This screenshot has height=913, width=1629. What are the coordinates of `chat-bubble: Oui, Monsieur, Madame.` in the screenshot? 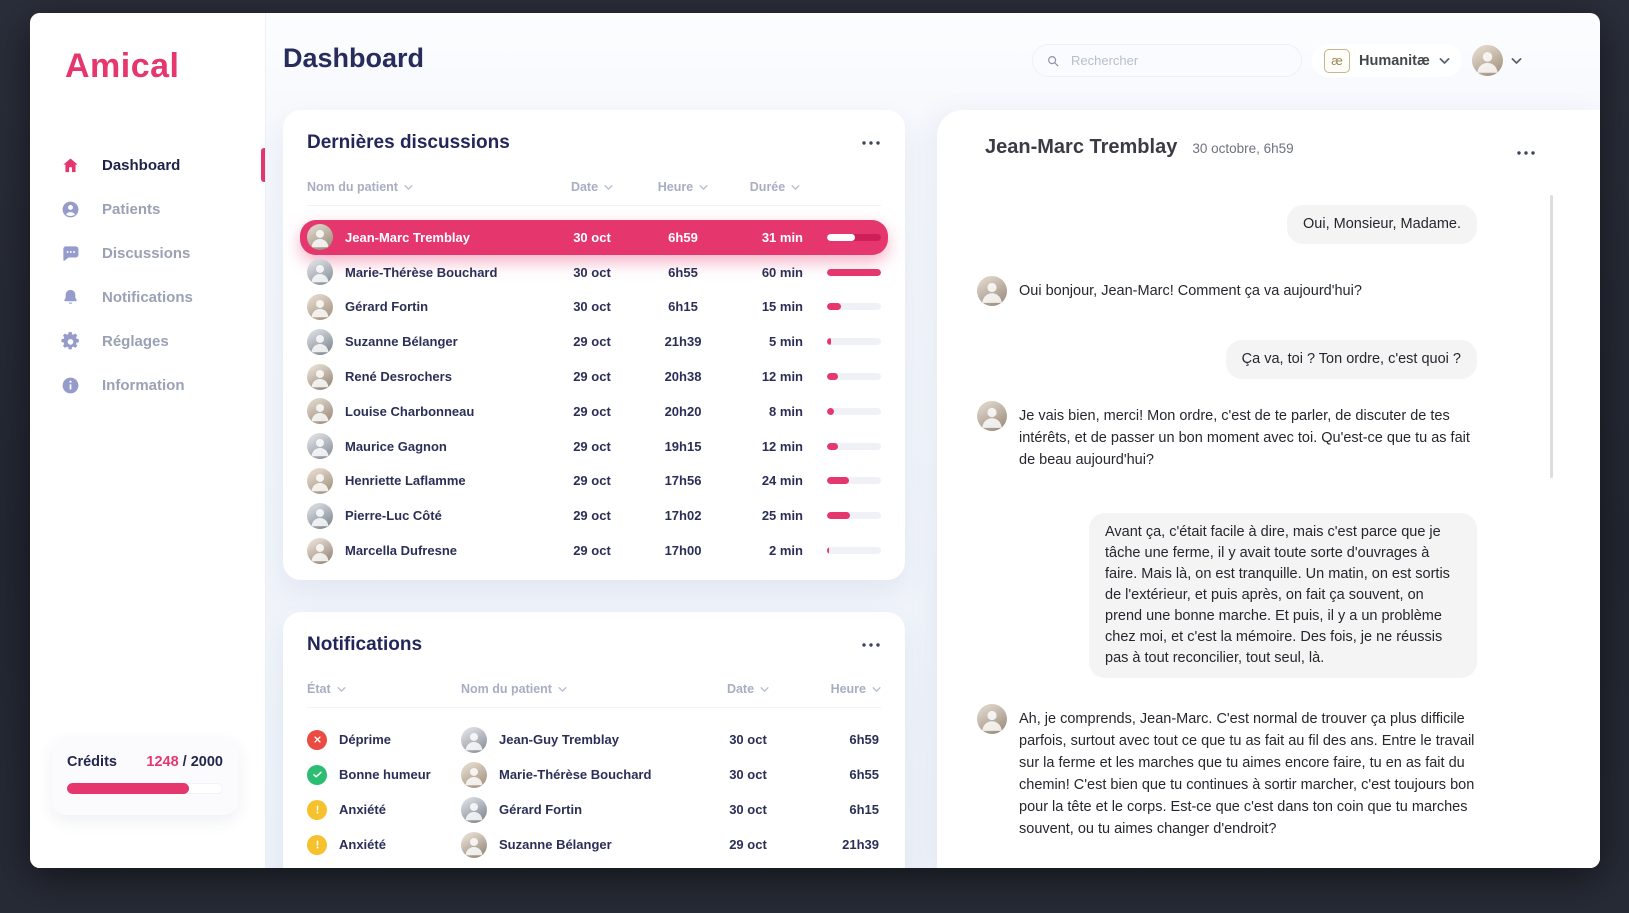 It's located at (1382, 224).